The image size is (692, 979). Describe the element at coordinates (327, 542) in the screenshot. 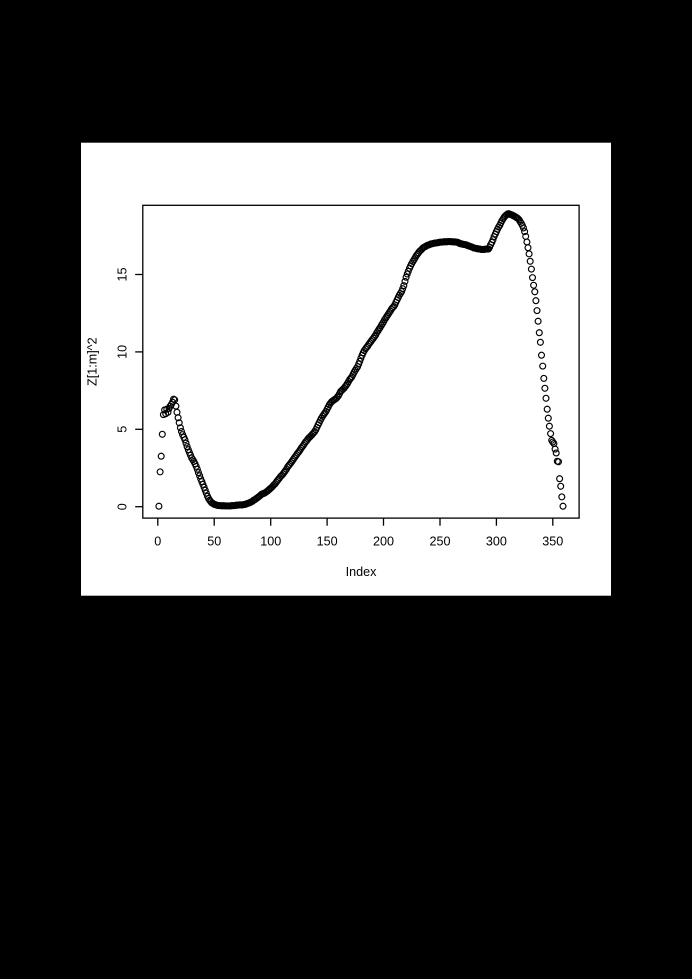

I see `svg-text: 150` at that location.